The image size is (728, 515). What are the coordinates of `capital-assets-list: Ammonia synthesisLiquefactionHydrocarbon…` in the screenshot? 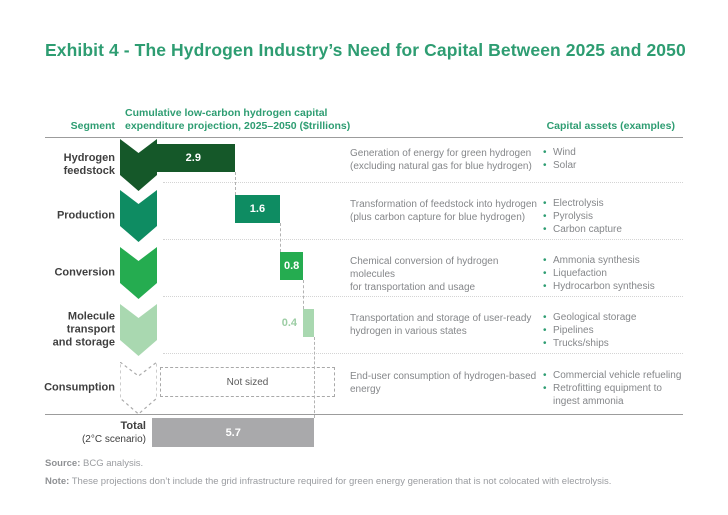 It's located at (623, 273).